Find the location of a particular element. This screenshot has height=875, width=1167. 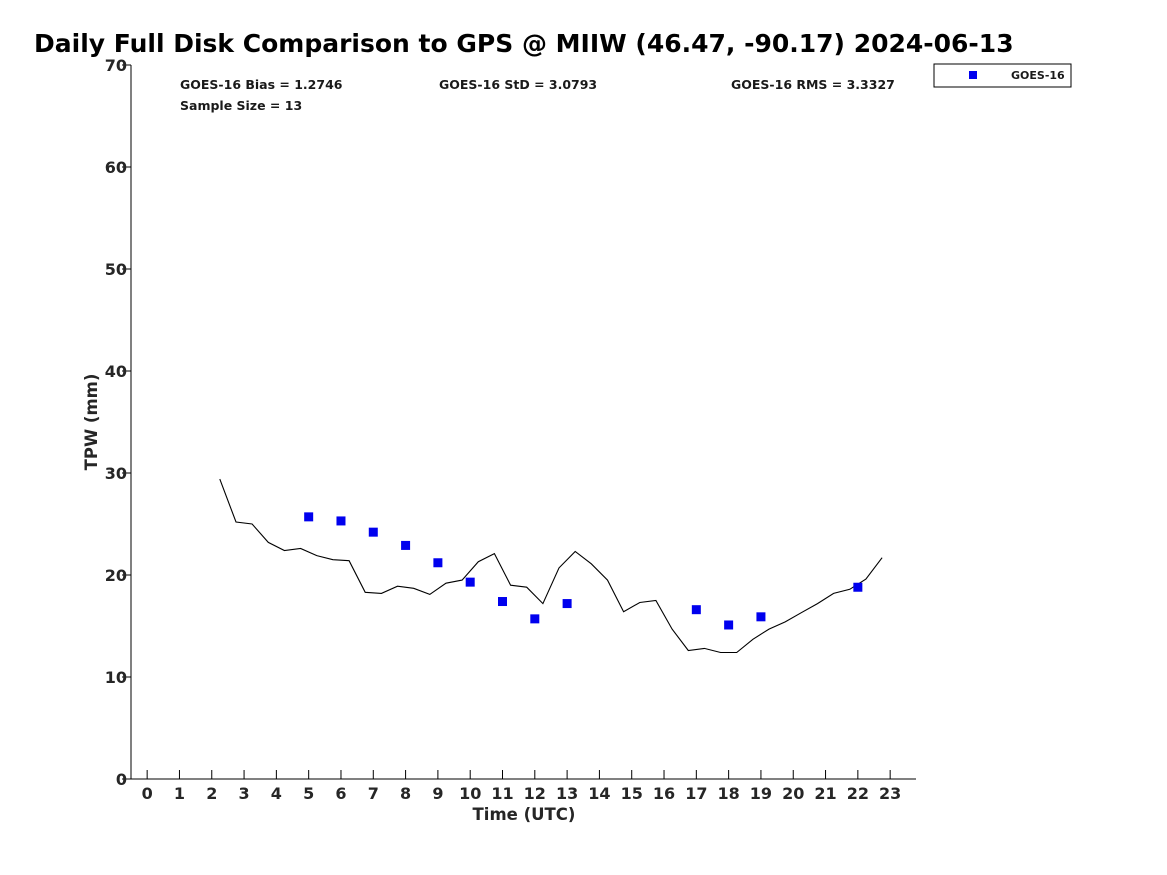

y-axis-label: TPW (mm) is located at coordinates (91, 422).